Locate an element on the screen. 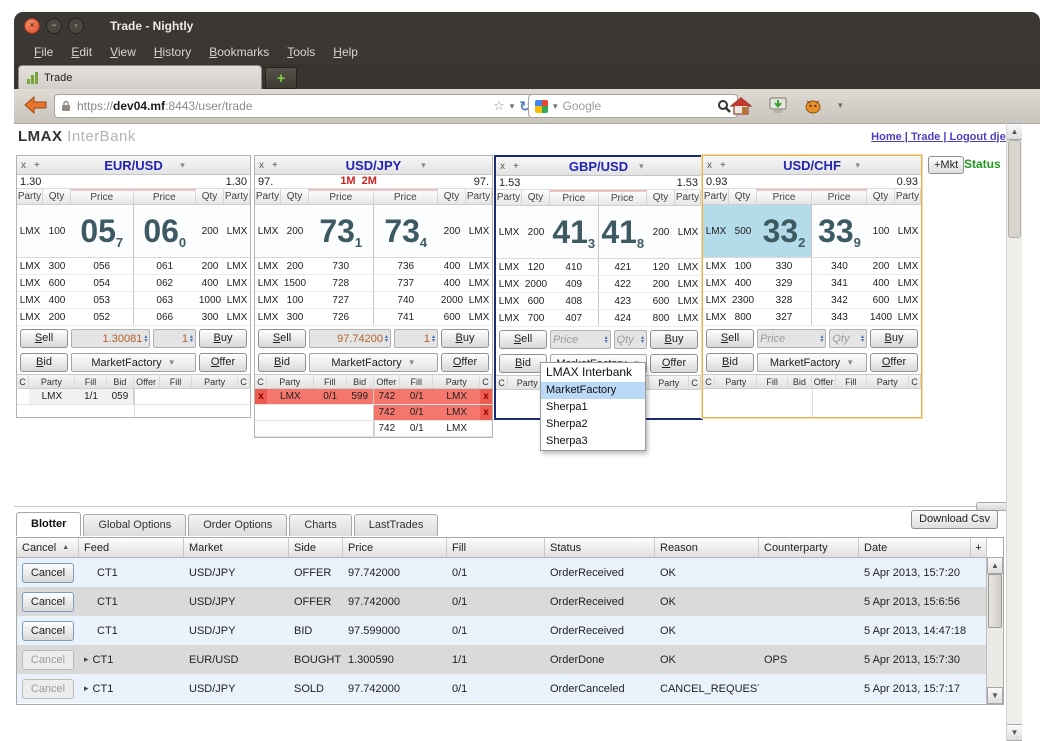 The image size is (1040, 741). url-bar: https://dev04.mf:8443/user/trade ☆ ▾ ↻ is located at coordinates (296, 106).